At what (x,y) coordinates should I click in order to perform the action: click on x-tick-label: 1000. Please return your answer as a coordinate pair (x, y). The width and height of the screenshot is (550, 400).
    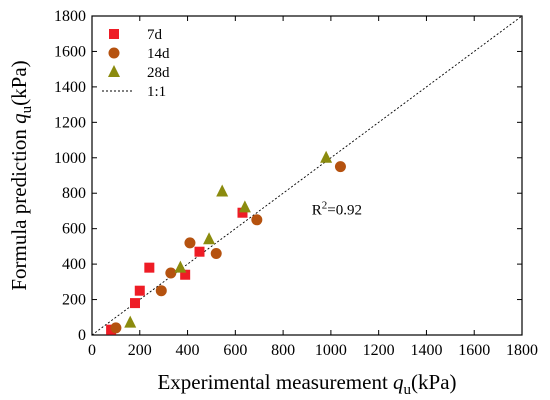
    Looking at the image, I should click on (331, 350).